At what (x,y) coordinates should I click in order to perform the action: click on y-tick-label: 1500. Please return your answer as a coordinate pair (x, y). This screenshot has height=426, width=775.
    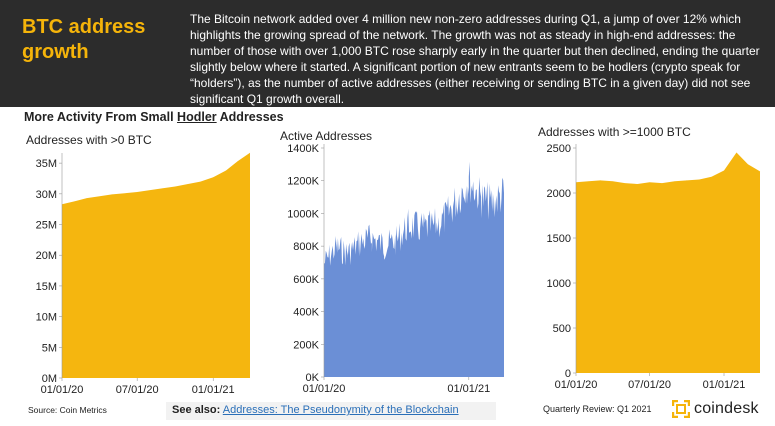
    Looking at the image, I should click on (559, 239).